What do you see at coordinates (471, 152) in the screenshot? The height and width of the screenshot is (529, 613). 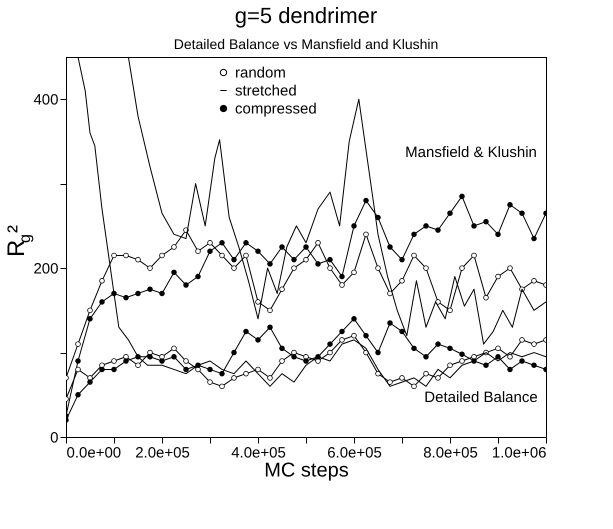 I see `annotation: Mansfield & Klushin` at bounding box center [471, 152].